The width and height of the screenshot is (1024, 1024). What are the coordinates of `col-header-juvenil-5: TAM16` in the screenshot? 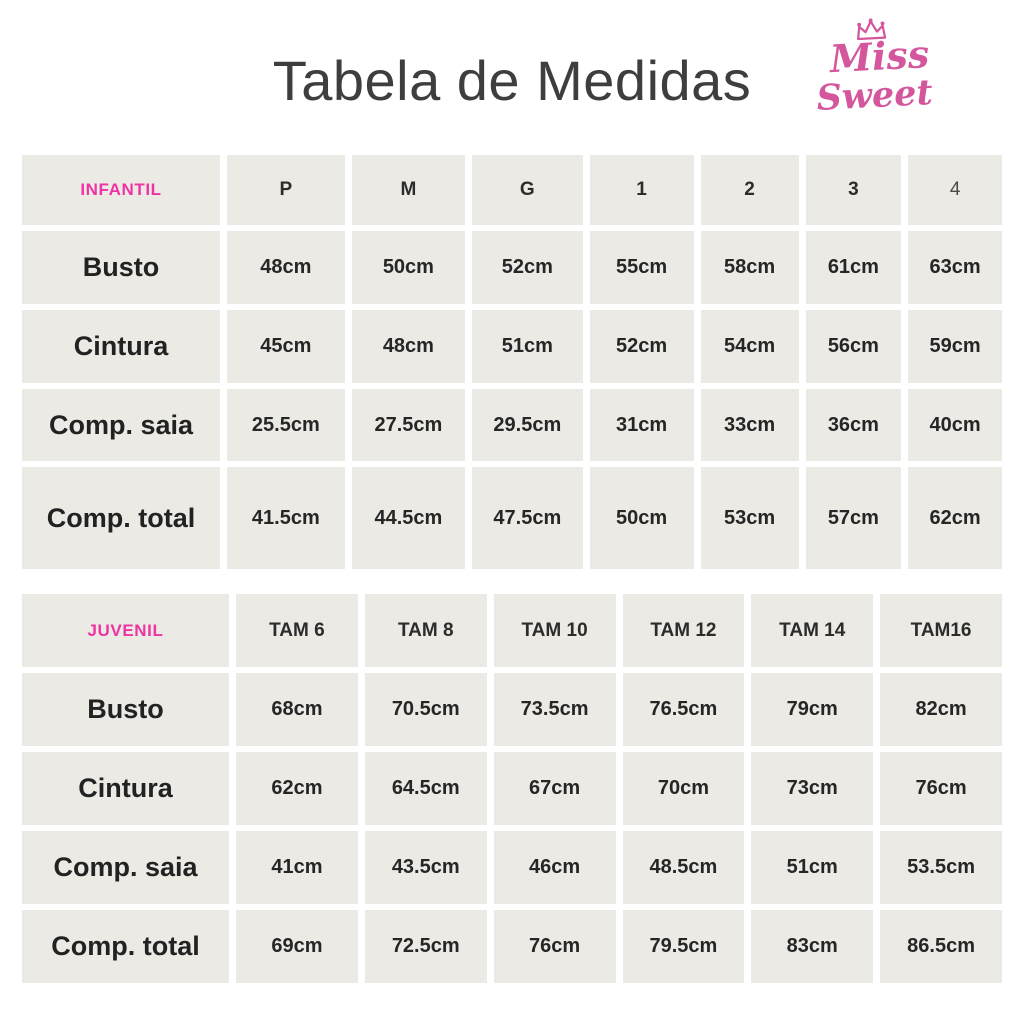 It's located at (941, 630).